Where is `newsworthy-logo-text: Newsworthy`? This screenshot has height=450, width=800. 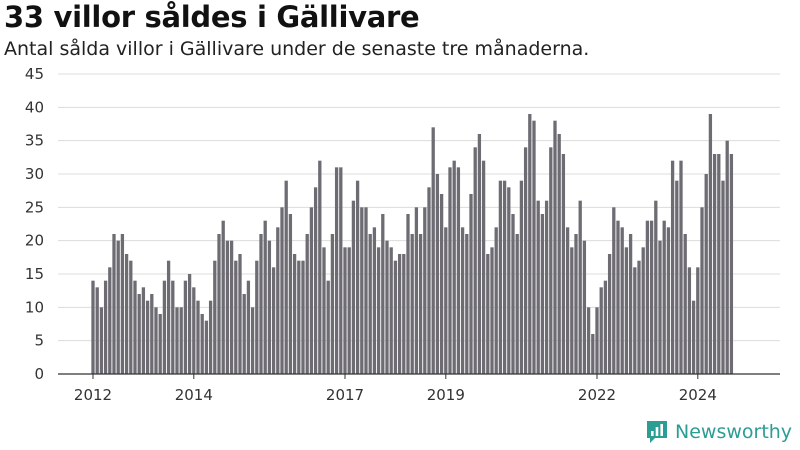 newsworthy-logo-text: Newsworthy is located at coordinates (734, 432).